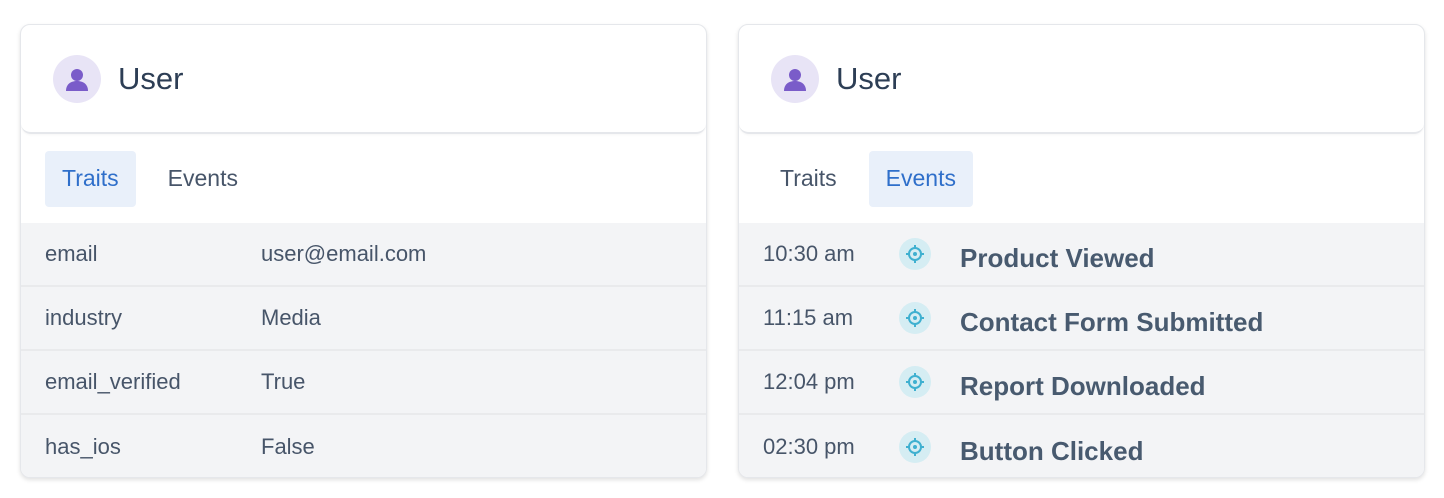  What do you see at coordinates (808, 317) in the screenshot?
I see `event-time: 11:15 am` at bounding box center [808, 317].